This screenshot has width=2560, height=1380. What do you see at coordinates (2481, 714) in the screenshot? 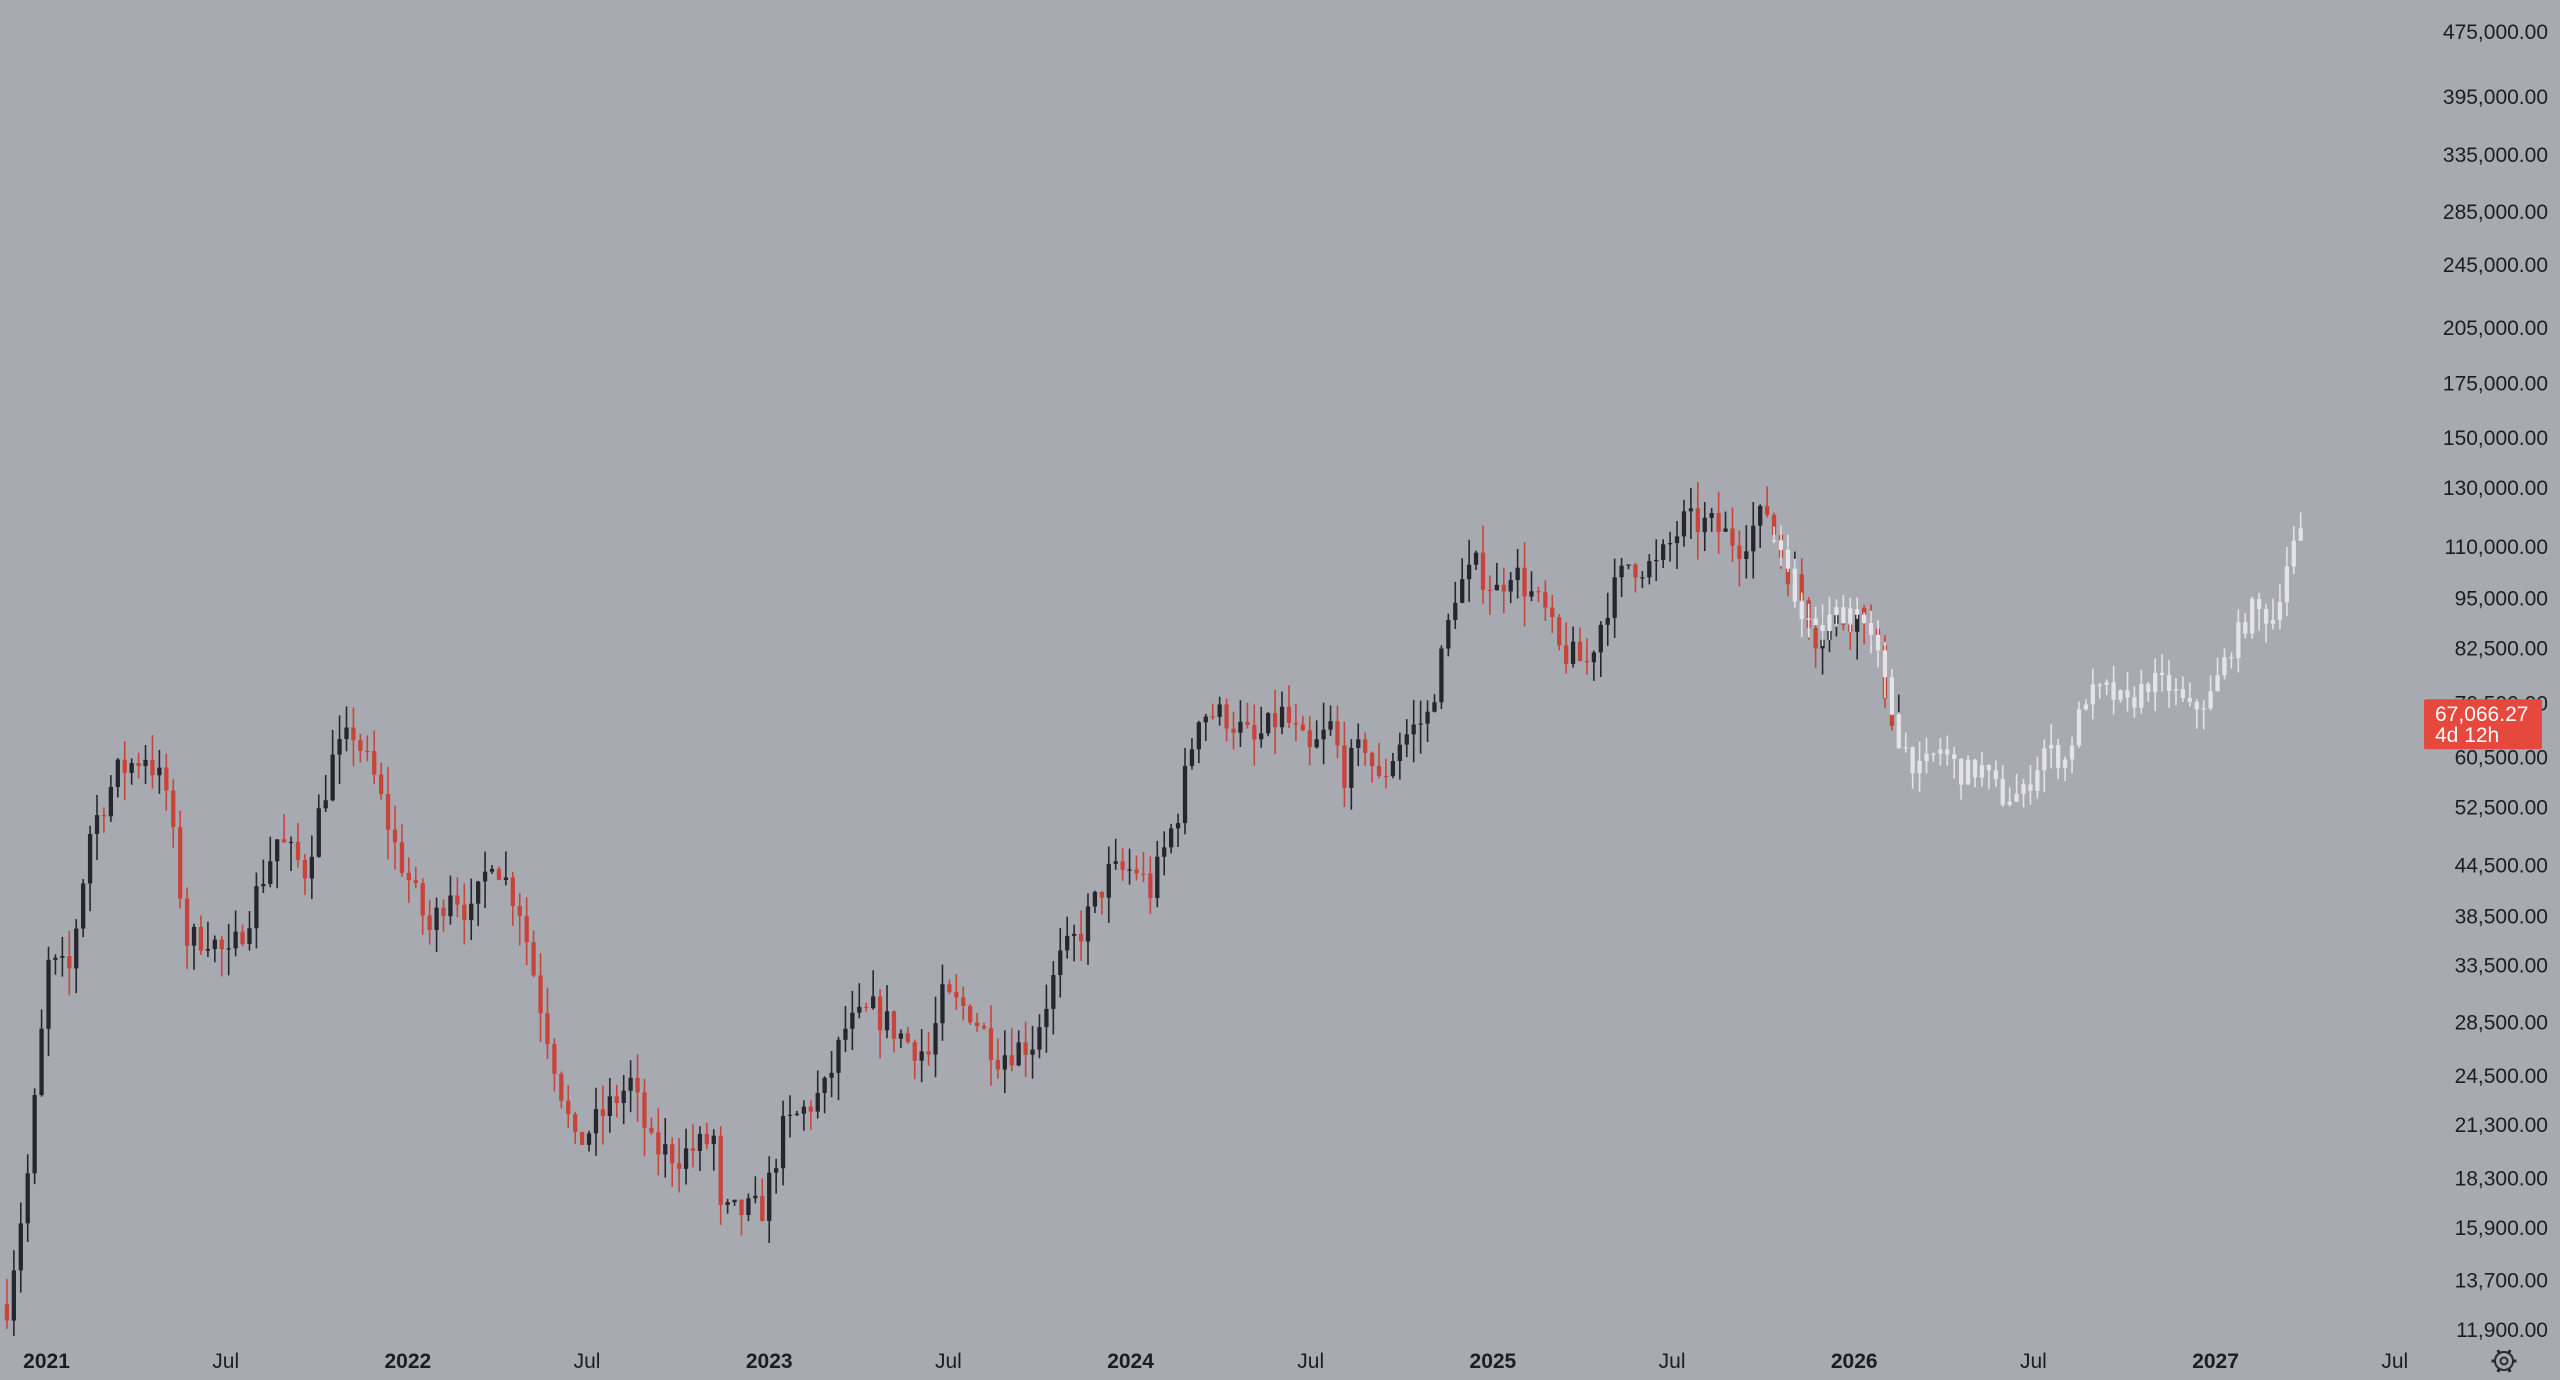
I see `current-price-value: 67,066.27` at bounding box center [2481, 714].